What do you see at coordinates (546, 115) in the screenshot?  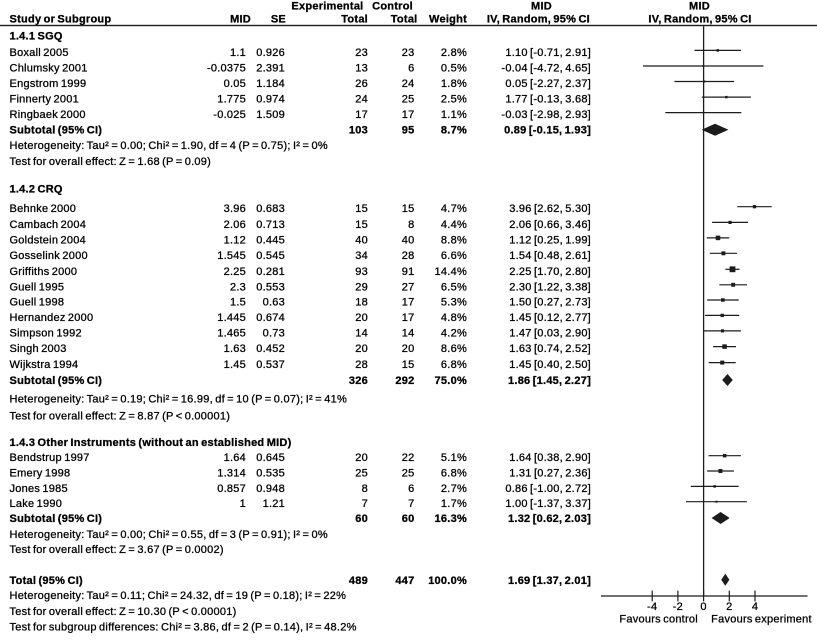 I see `svg-text: -0.03 [-2.98, 2.93]` at bounding box center [546, 115].